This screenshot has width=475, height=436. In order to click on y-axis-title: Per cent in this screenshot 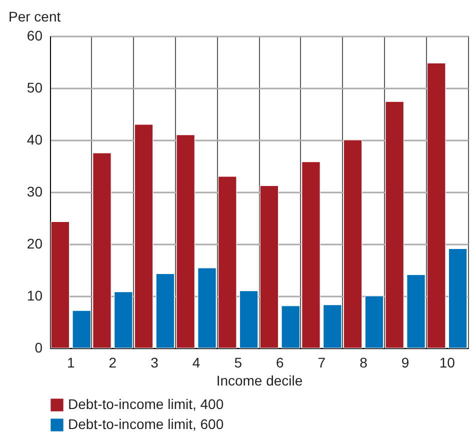, I will do `click(34, 16)`.